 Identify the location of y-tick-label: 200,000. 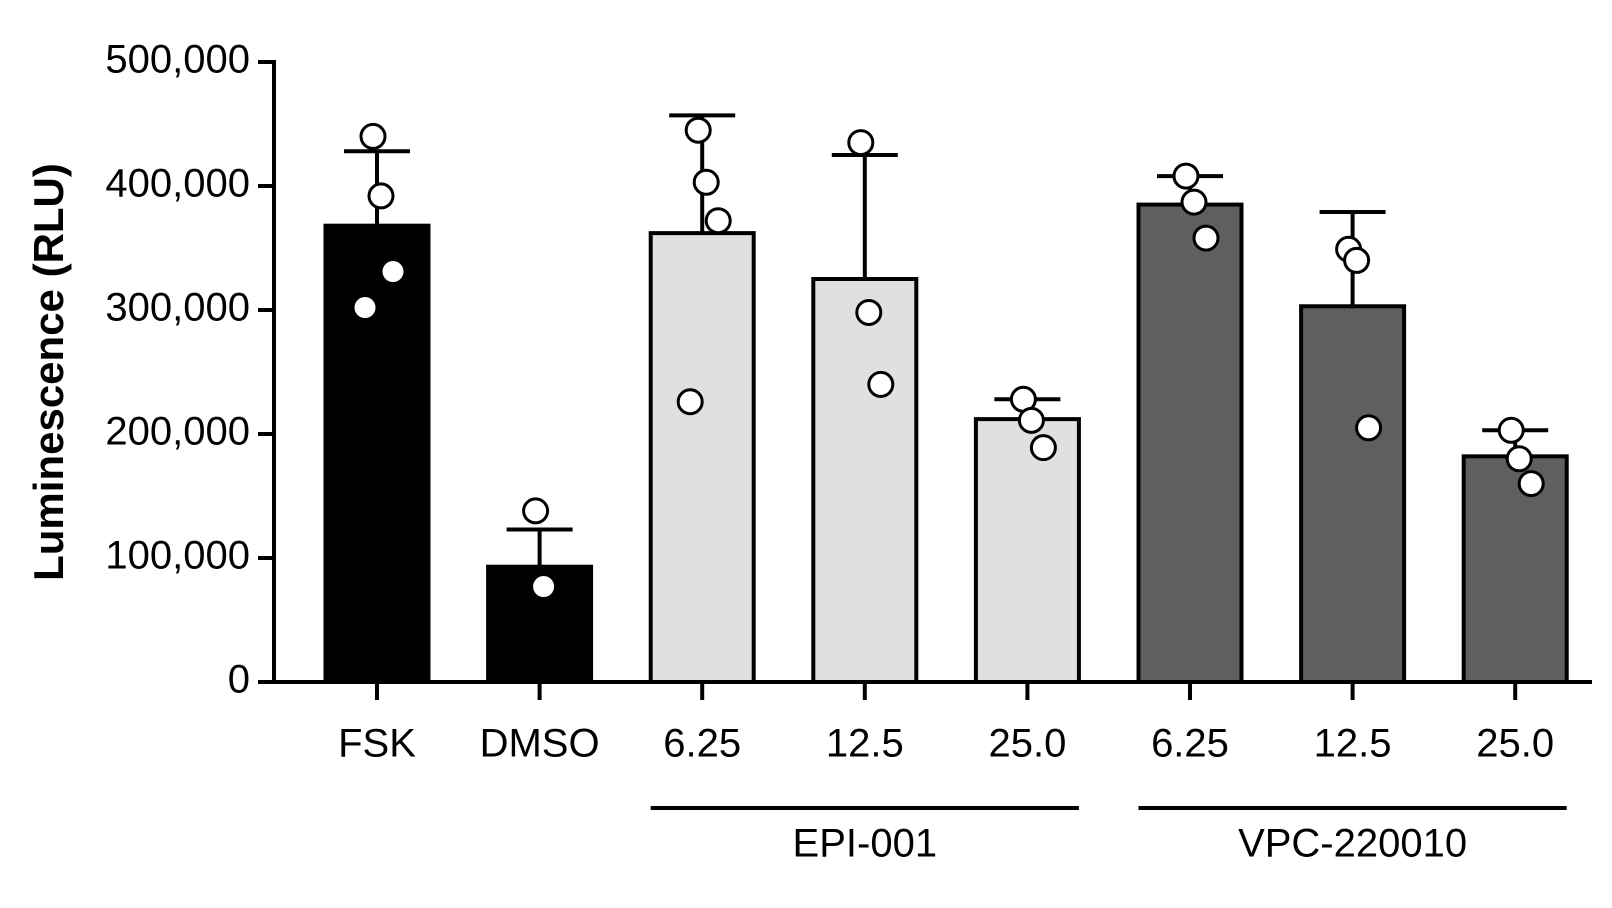
(177, 432).